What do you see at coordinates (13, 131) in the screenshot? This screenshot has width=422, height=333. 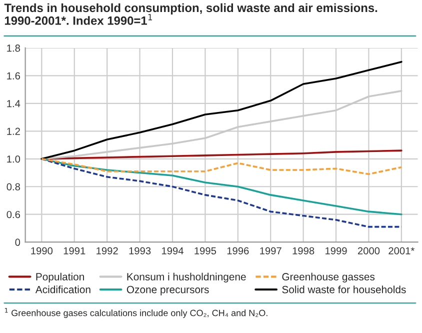 I see `y-tick-label: 1.2` at bounding box center [13, 131].